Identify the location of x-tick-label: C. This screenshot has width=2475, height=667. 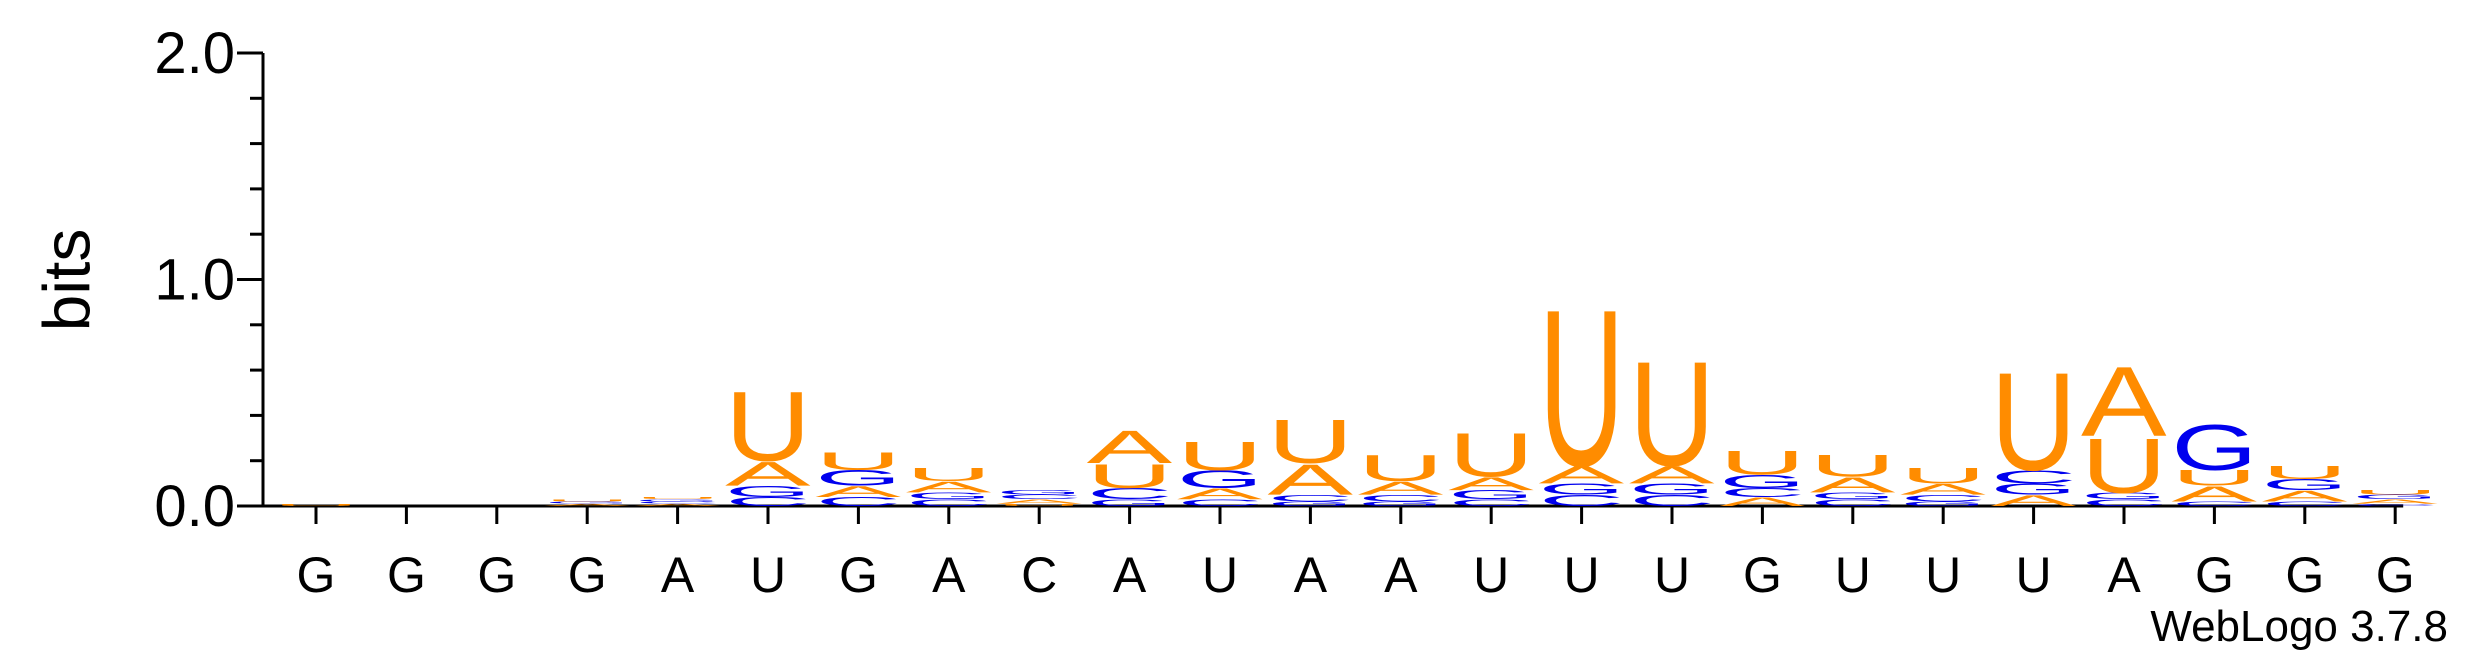
(1039, 575).